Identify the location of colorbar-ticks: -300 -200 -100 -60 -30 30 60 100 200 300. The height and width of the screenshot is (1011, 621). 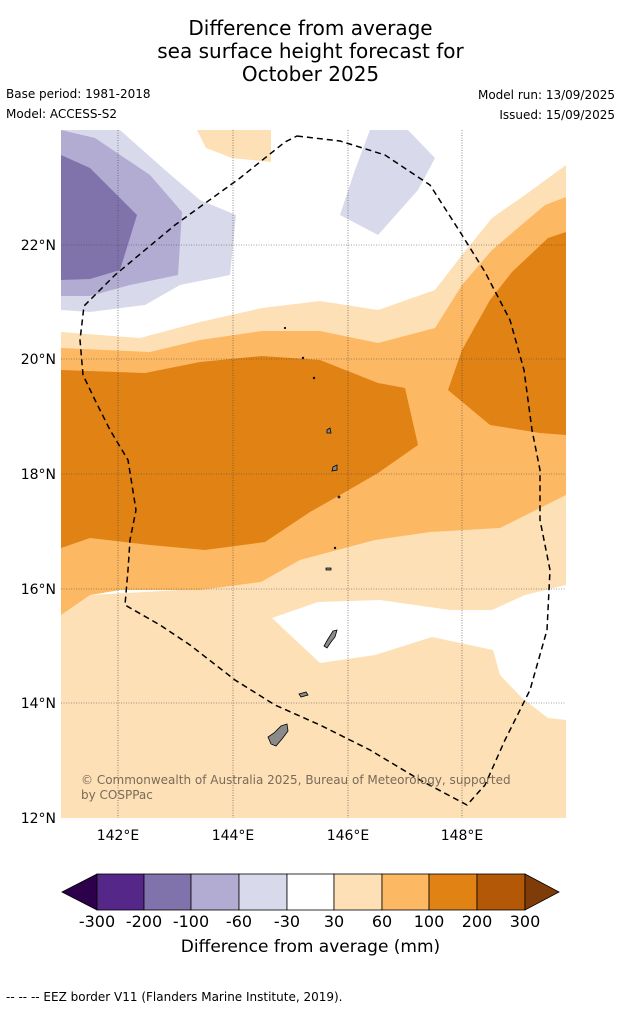
(309, 921).